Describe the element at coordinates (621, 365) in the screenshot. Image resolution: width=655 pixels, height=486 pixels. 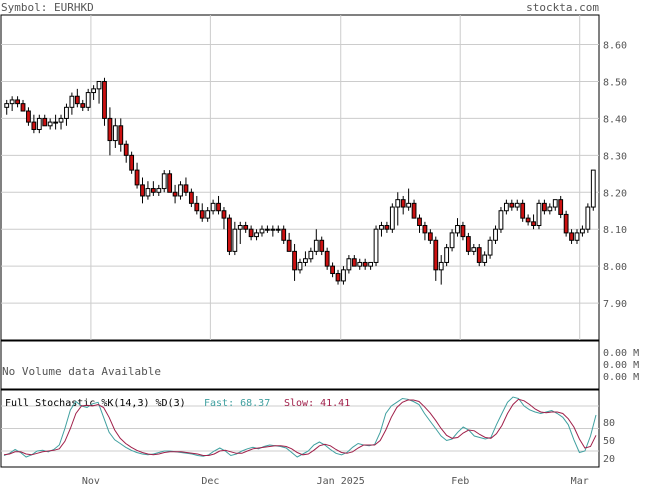
I see `volume-tick: 0.00 M` at that location.